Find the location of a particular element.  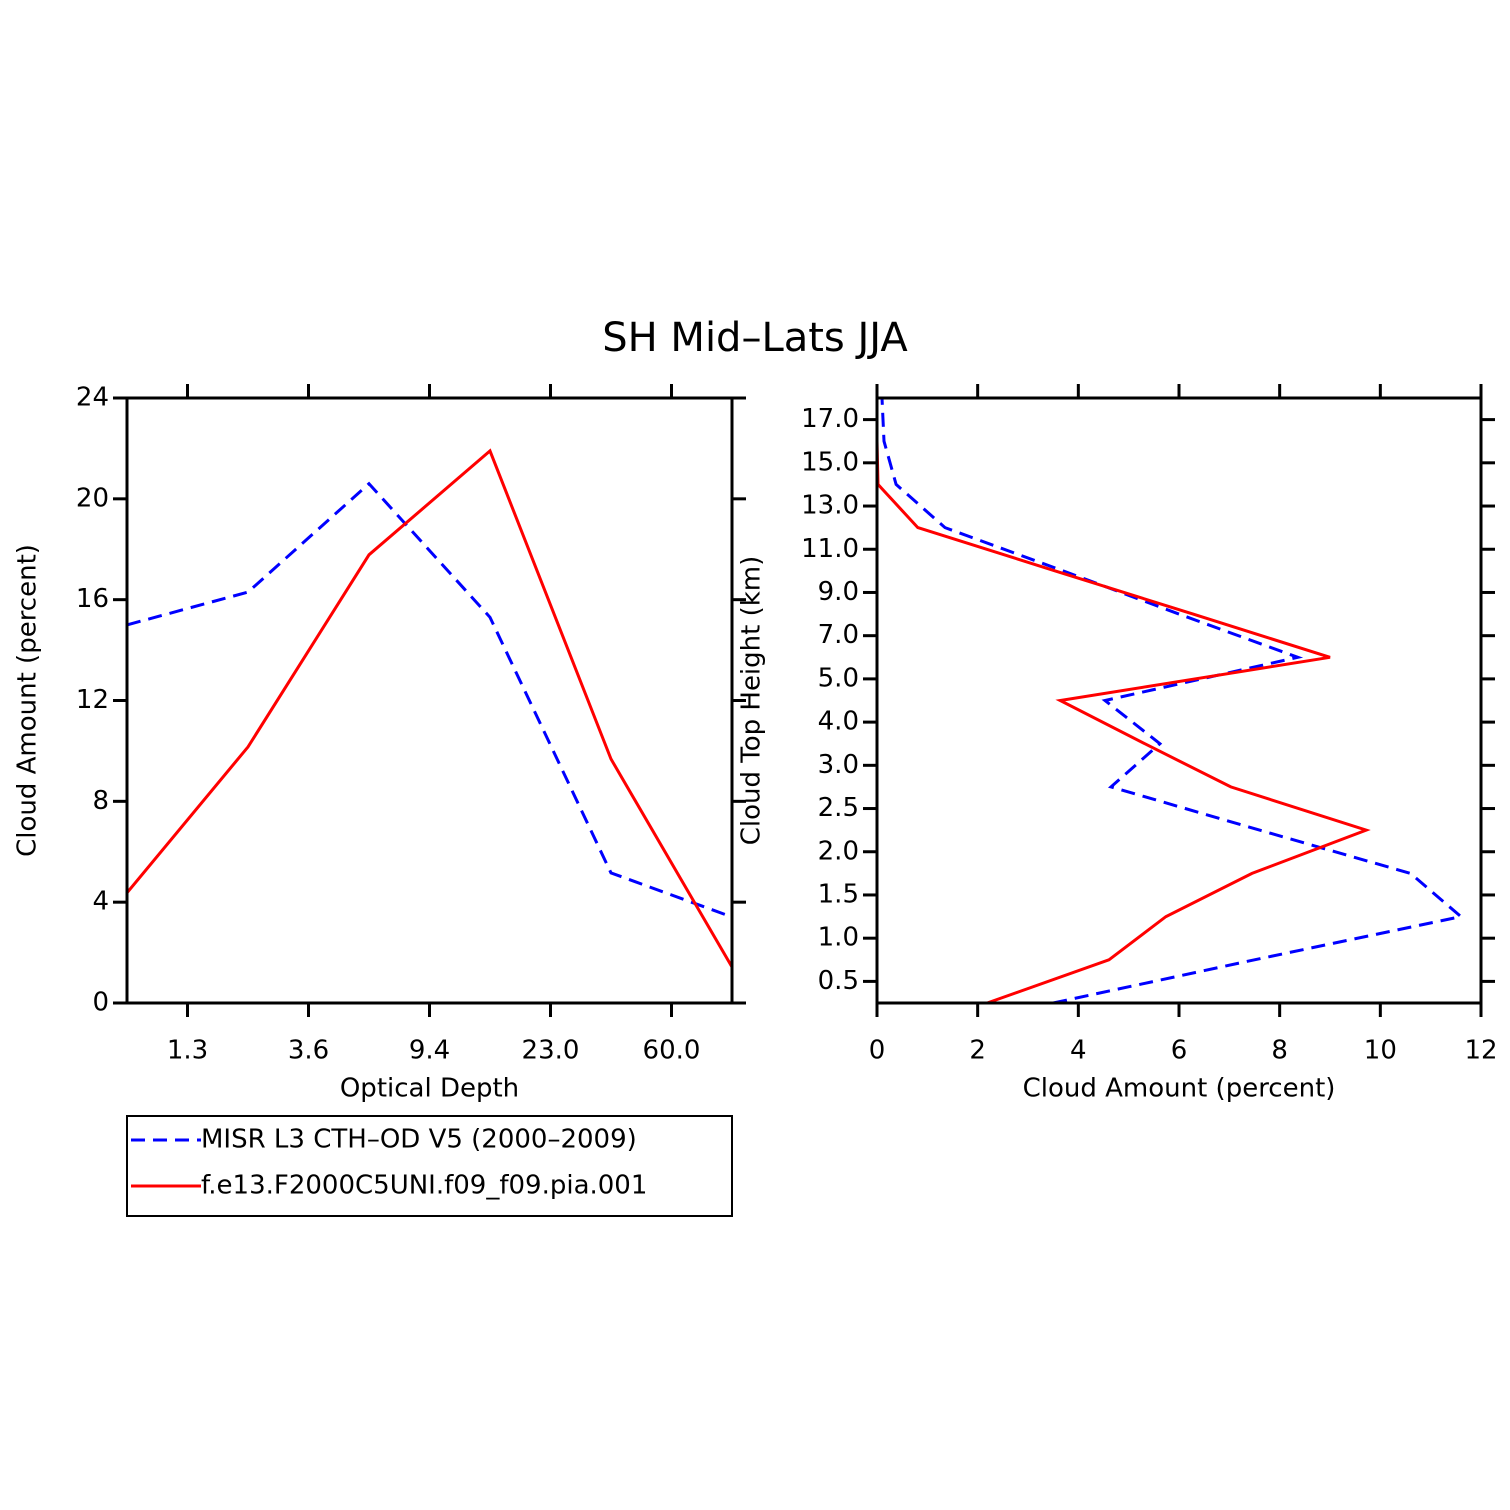

y-tick-label: 4.0 is located at coordinates (838, 722).